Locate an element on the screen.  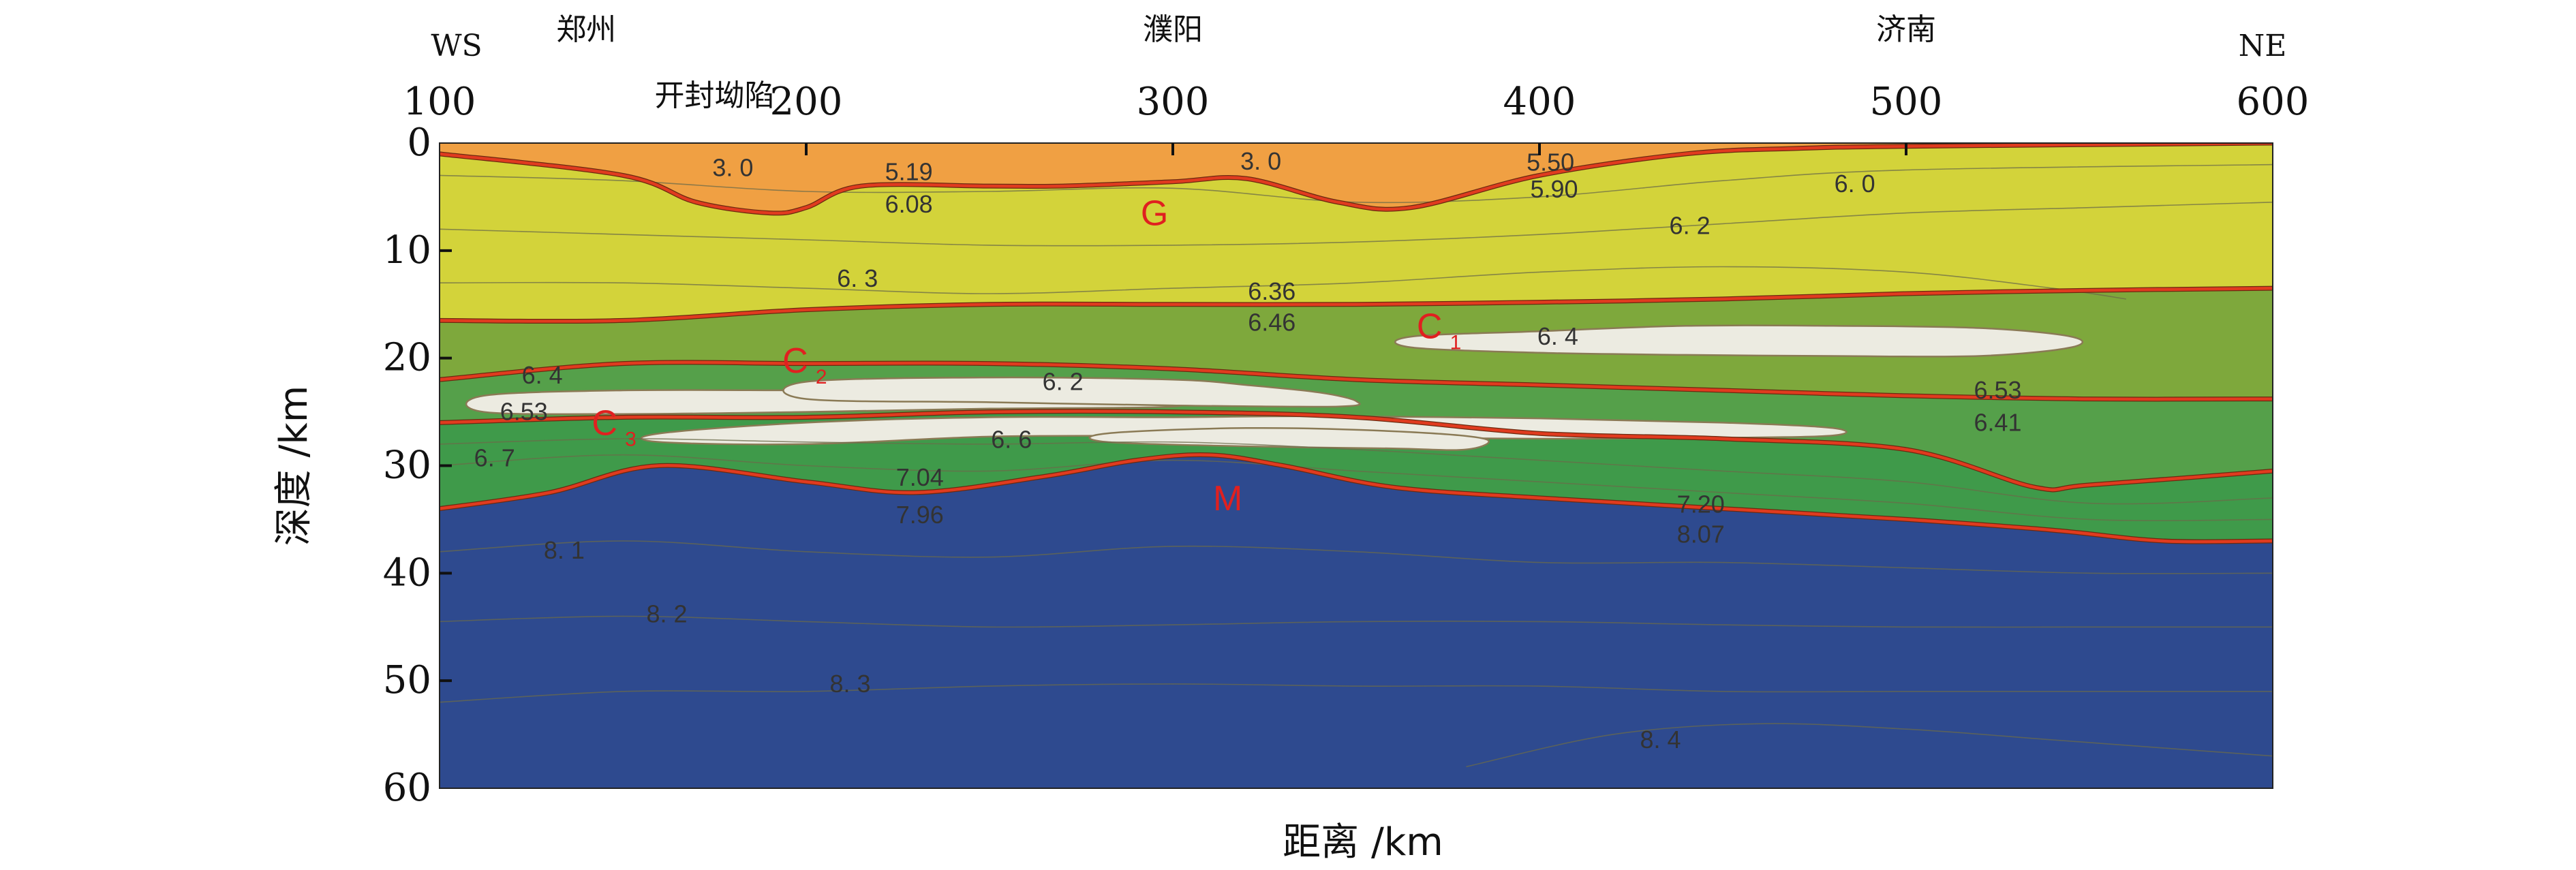
velocity-label: 6.46 is located at coordinates (1271, 323).